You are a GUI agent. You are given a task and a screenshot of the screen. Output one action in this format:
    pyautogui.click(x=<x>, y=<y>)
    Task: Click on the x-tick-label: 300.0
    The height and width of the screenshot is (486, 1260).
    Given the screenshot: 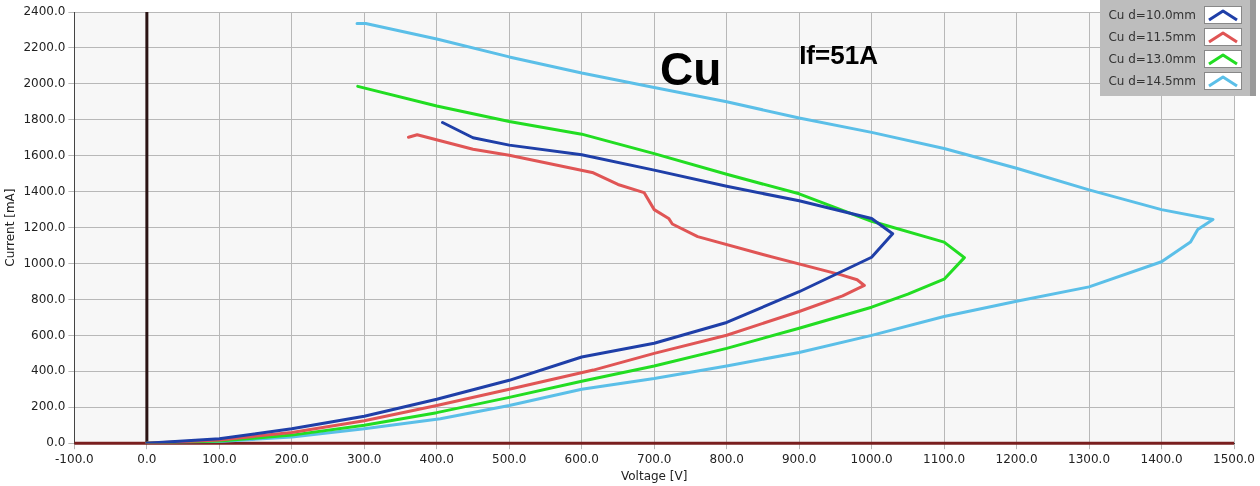 What is the action you would take?
    pyautogui.click(x=364, y=458)
    